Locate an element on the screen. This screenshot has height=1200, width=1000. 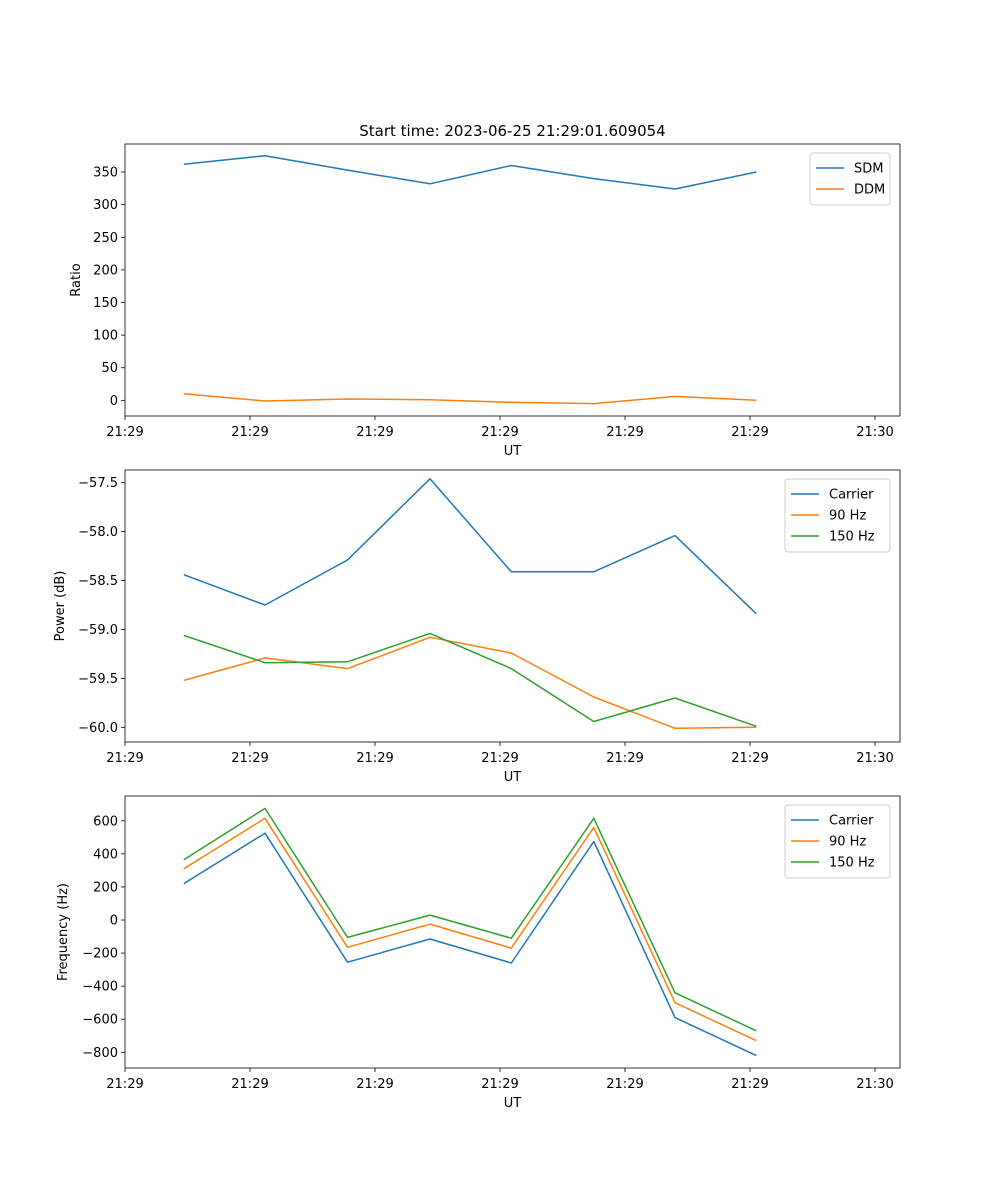
y-axis-label: Frequency (Hz) is located at coordinates (63, 932).